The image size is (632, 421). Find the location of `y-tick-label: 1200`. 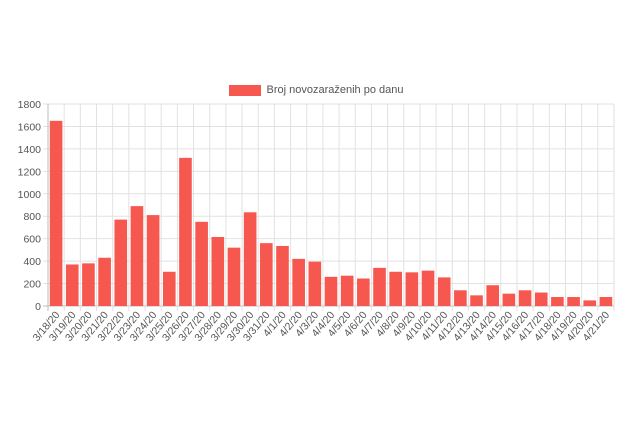

y-tick-label: 1200 is located at coordinates (30, 172).